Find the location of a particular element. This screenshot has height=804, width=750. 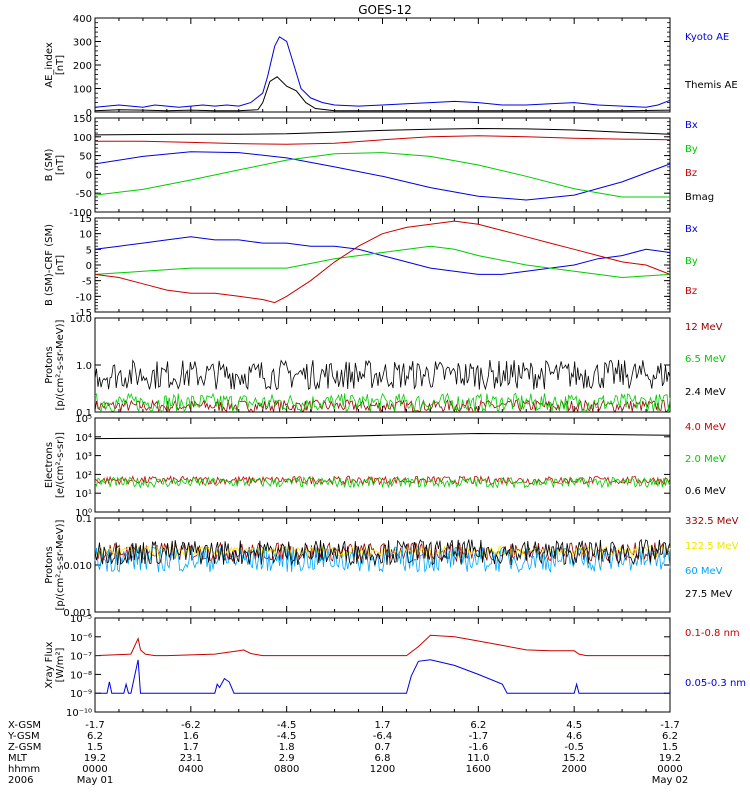

plot-title: GOES-12 is located at coordinates (385, 10).